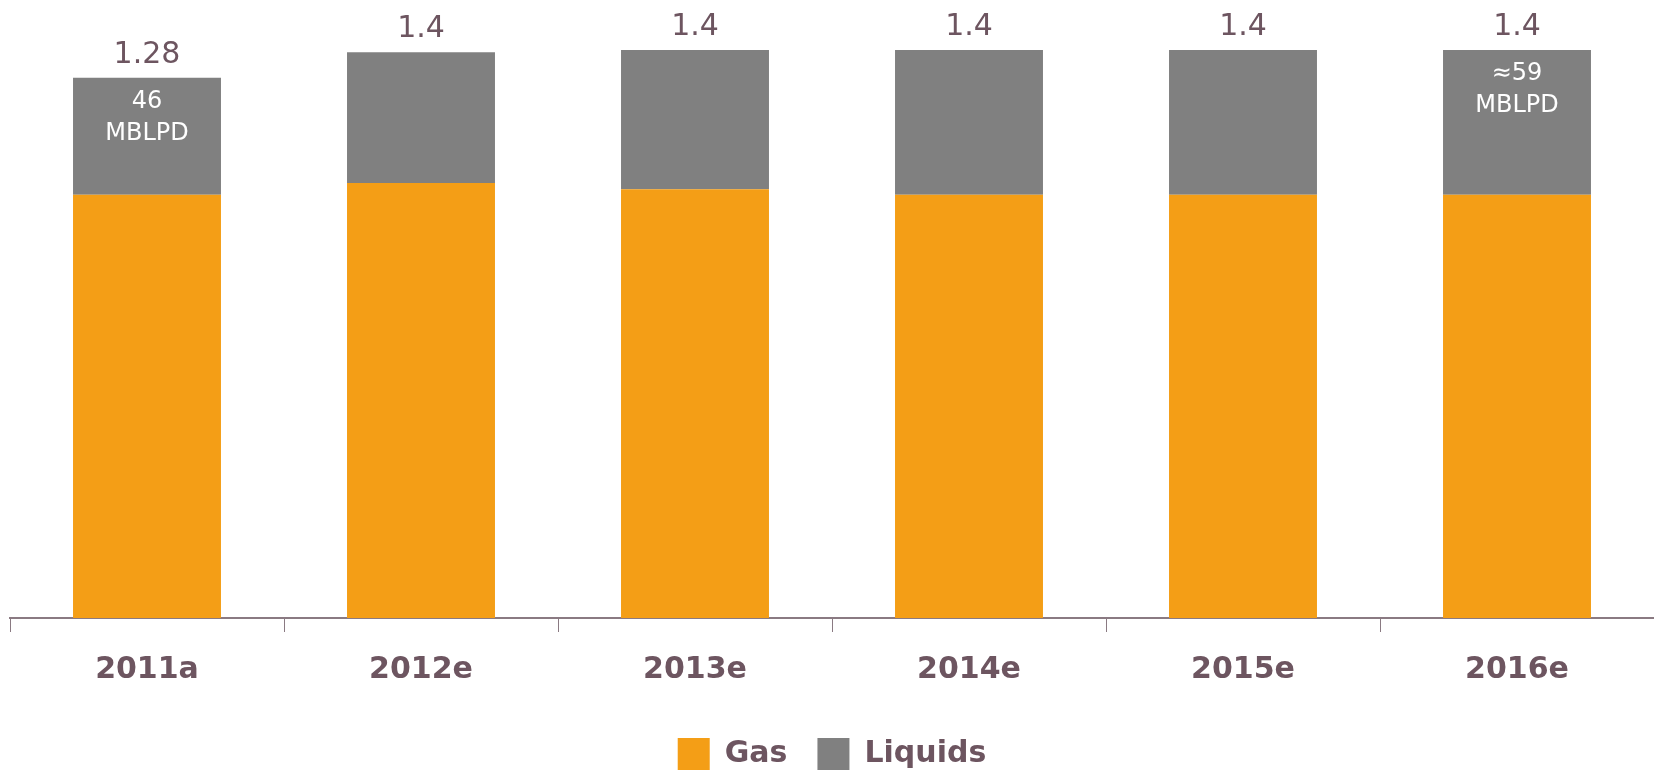  I want to click on x-tick-label: 2011a, so click(147, 667).